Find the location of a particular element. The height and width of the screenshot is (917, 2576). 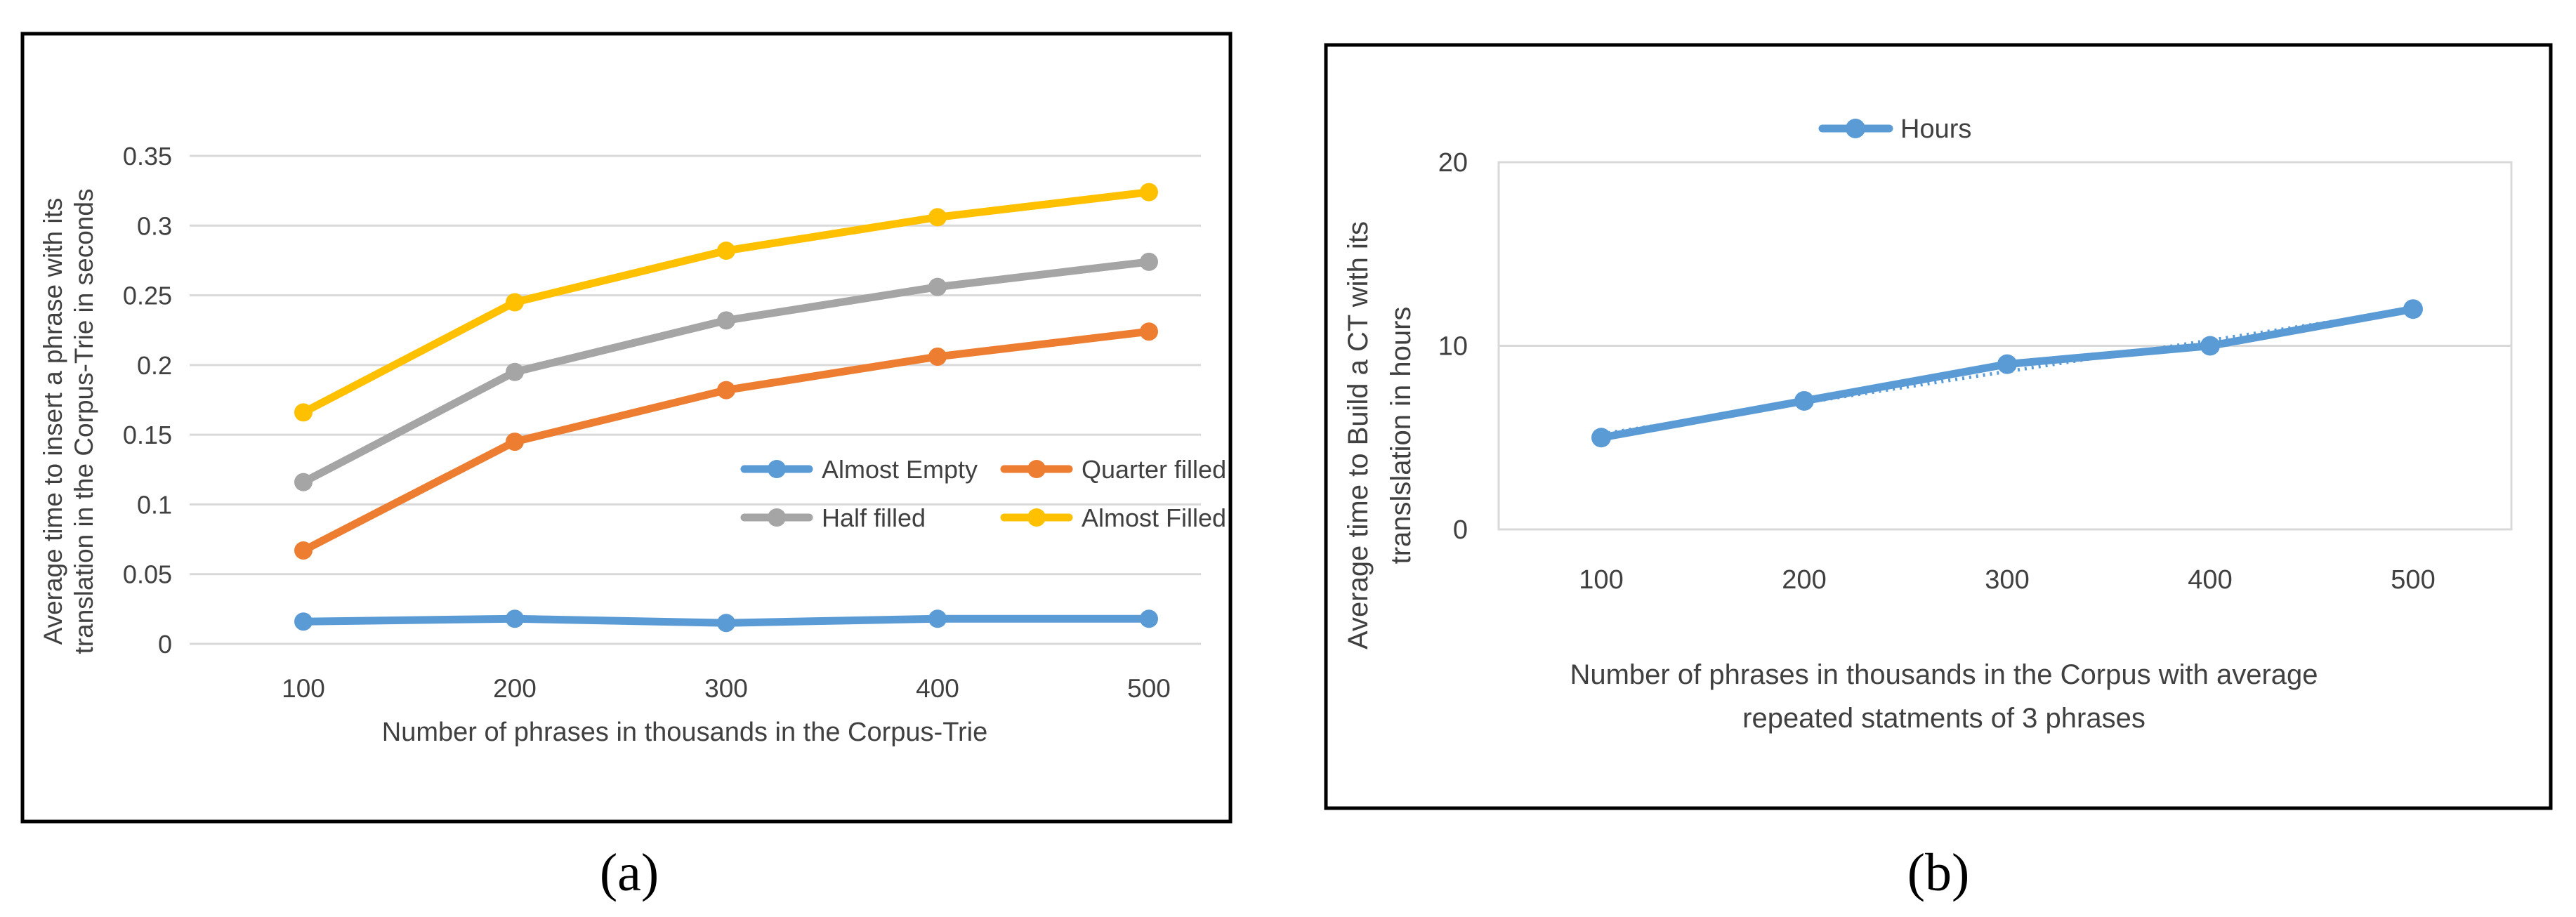

chart-a-legend-label: Half filled is located at coordinates (874, 518).